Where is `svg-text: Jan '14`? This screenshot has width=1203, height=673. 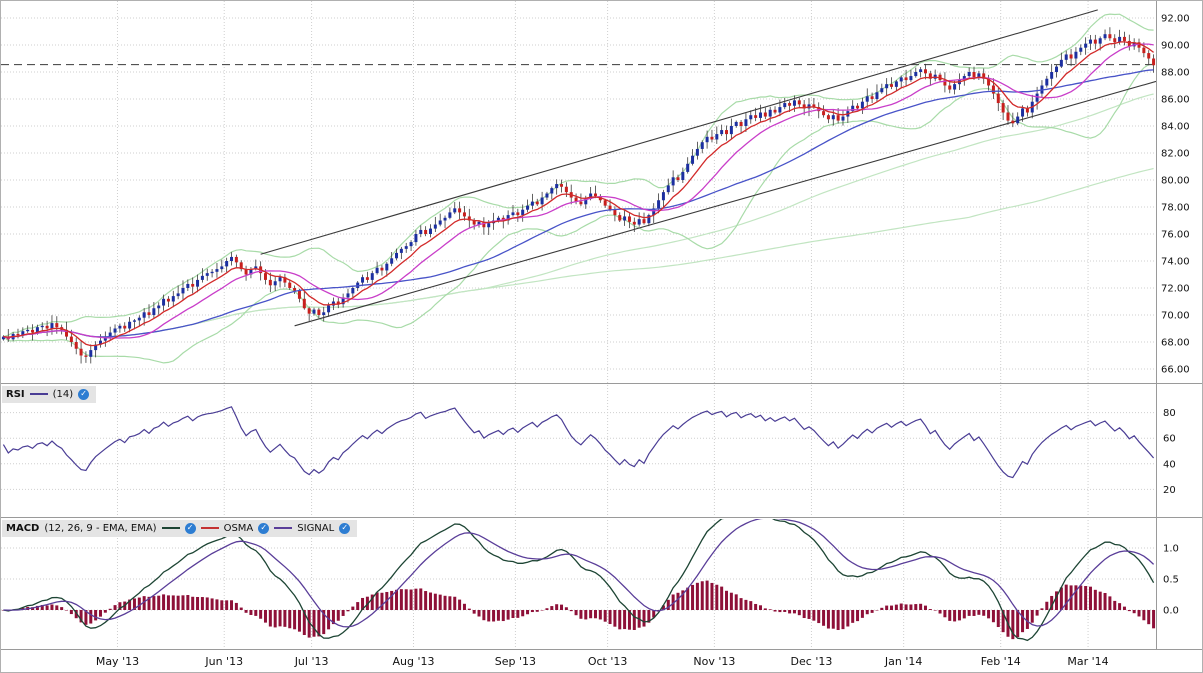 svg-text: Jan '14 is located at coordinates (903, 661).